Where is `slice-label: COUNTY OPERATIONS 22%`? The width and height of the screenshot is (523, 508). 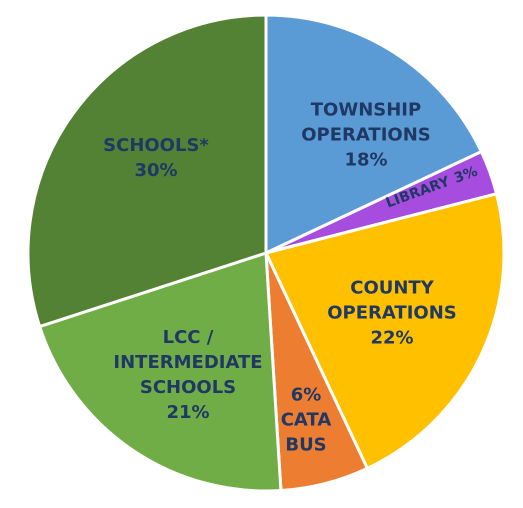 slice-label: COUNTY OPERATIONS 22% is located at coordinates (392, 313).